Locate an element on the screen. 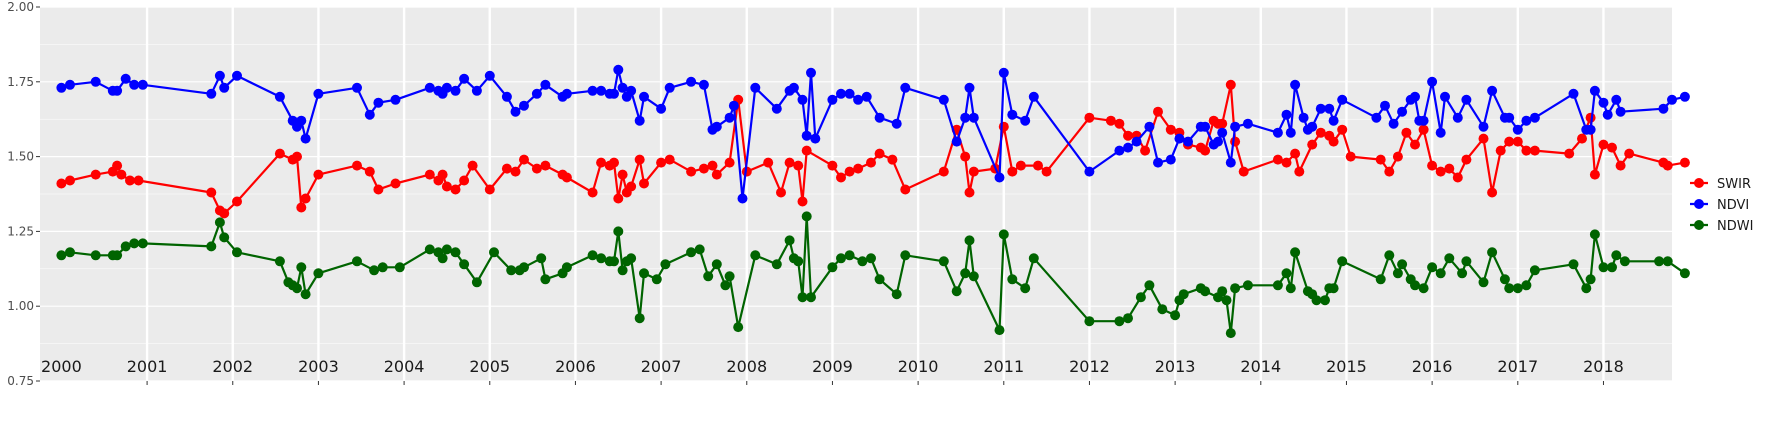 The image size is (1773, 442). year-label: 2009 is located at coordinates (832, 366).